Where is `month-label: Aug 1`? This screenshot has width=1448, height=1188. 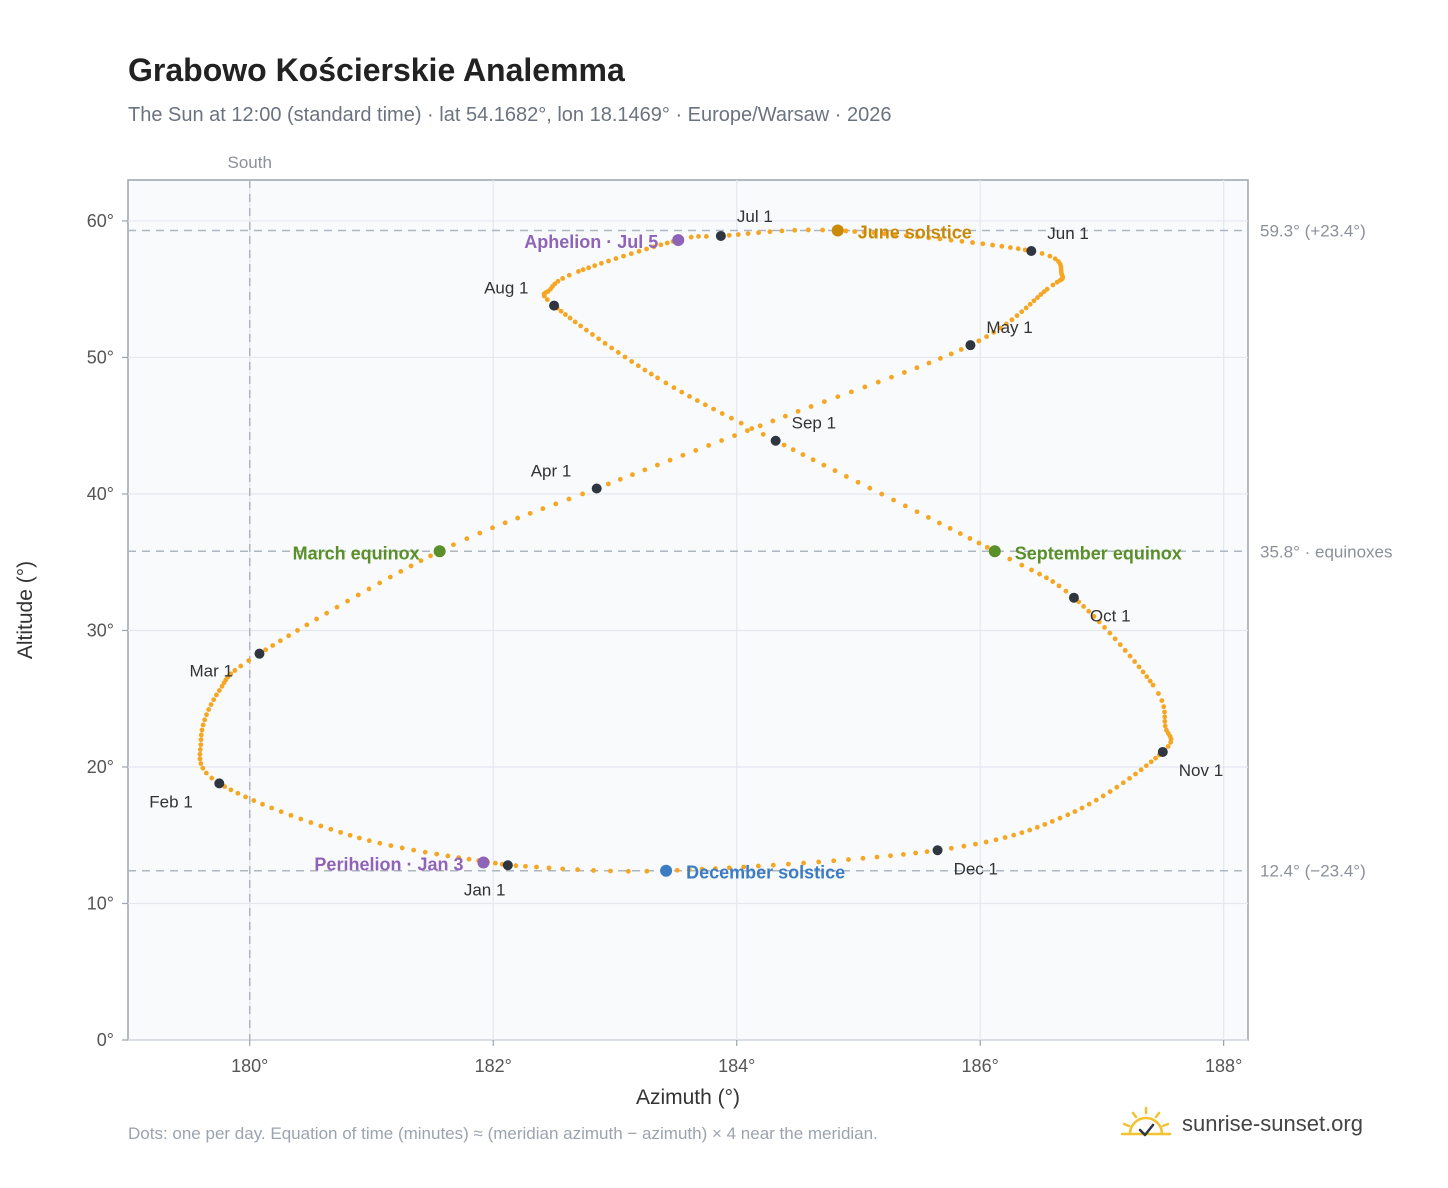
month-label: Aug 1 is located at coordinates (506, 288).